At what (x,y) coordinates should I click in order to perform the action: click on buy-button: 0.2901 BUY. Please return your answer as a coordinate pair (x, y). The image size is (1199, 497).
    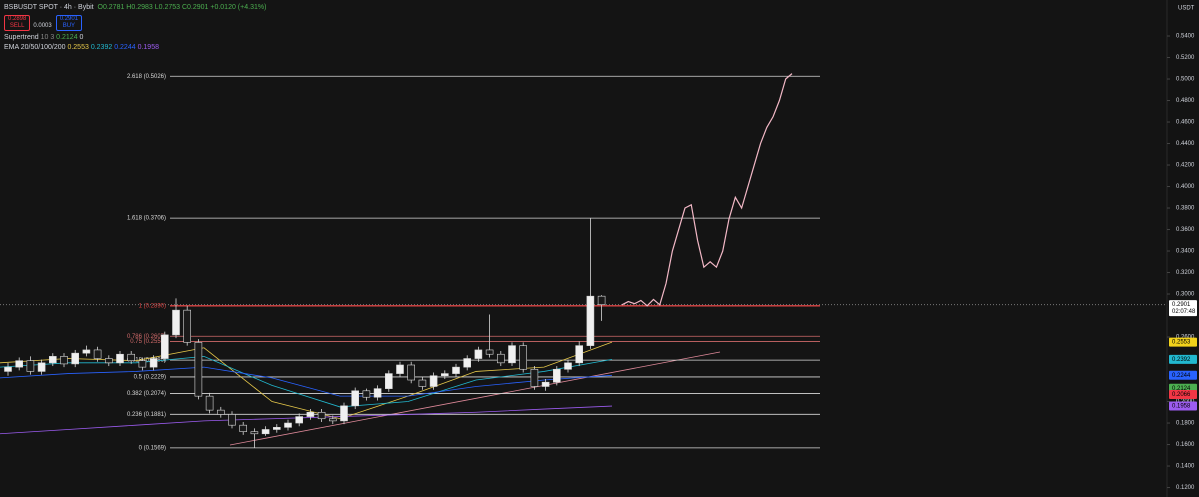
    Looking at the image, I should click on (69, 23).